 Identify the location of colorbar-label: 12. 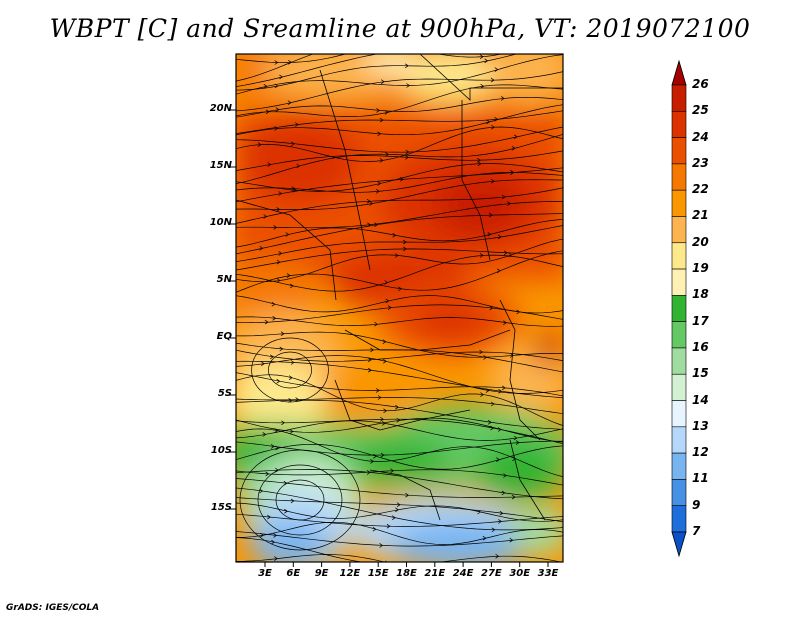
(700, 452).